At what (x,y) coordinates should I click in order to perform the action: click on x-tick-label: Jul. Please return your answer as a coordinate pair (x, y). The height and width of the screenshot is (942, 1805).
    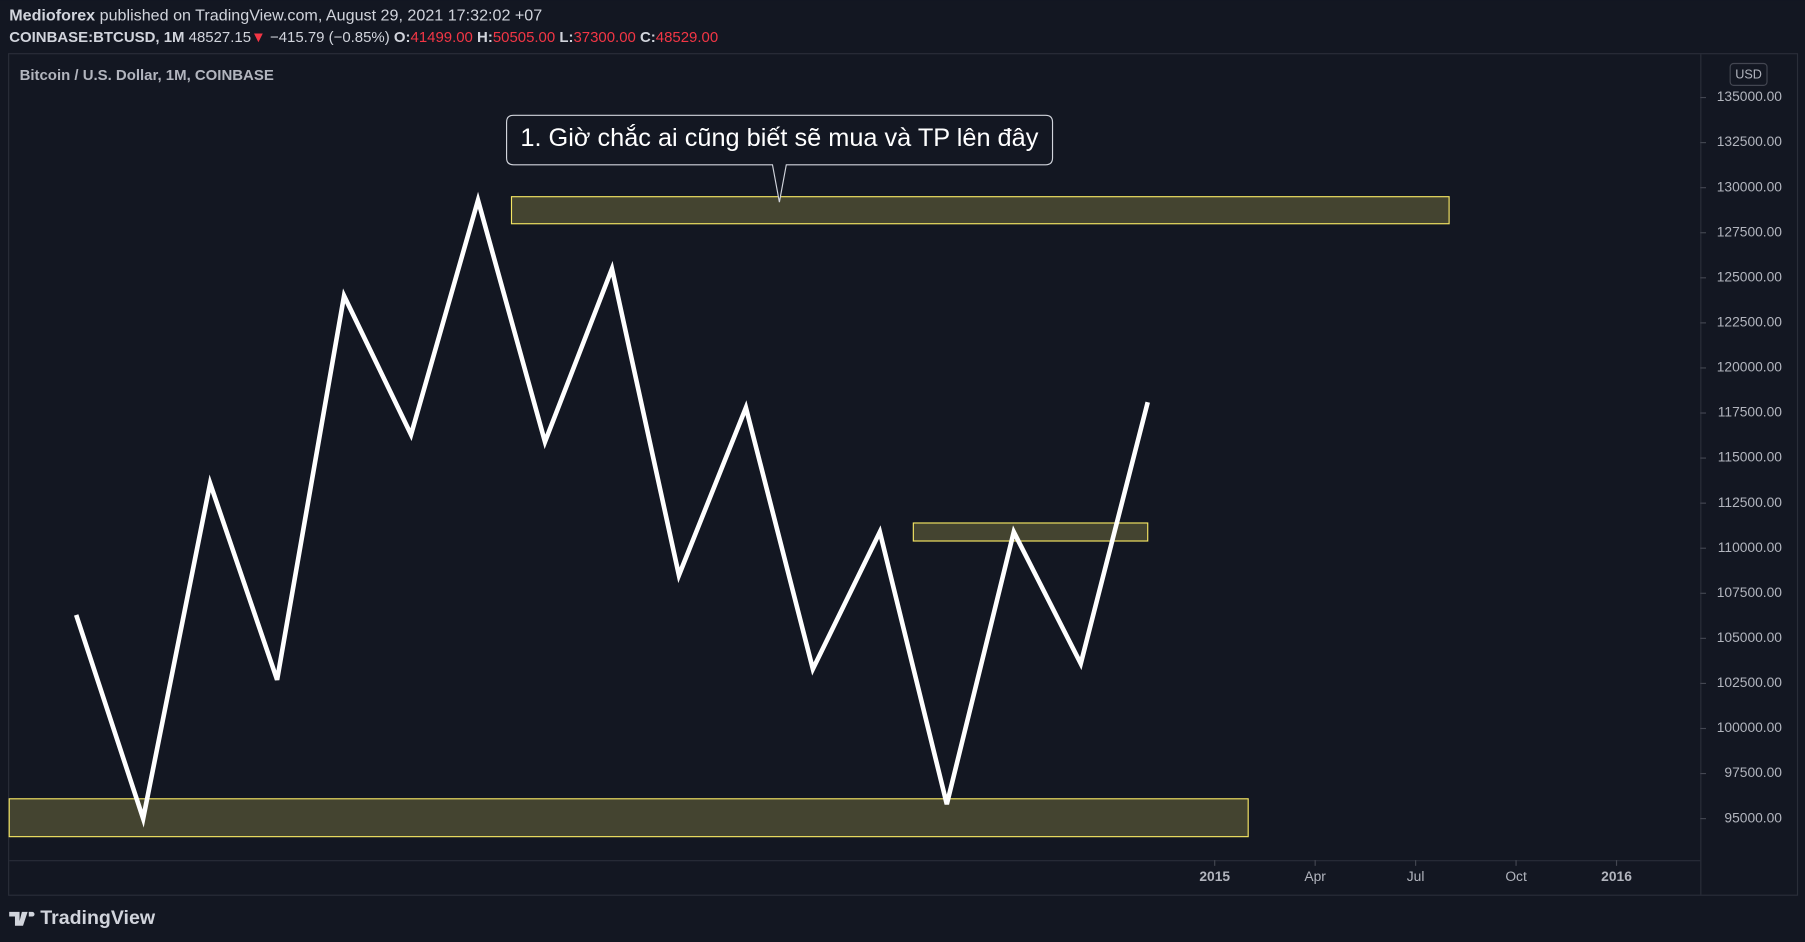
    Looking at the image, I should click on (1416, 876).